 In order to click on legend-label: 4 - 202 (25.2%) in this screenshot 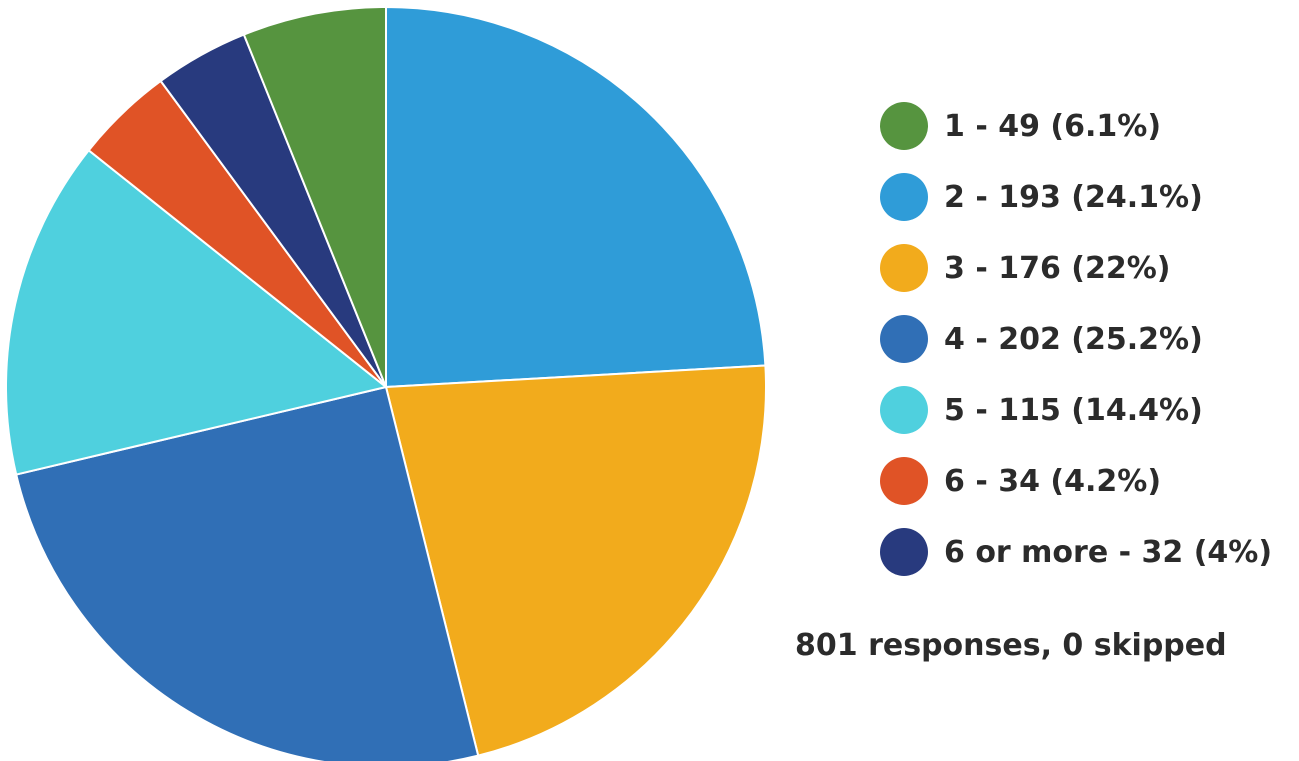, I will do `click(1073, 339)`.